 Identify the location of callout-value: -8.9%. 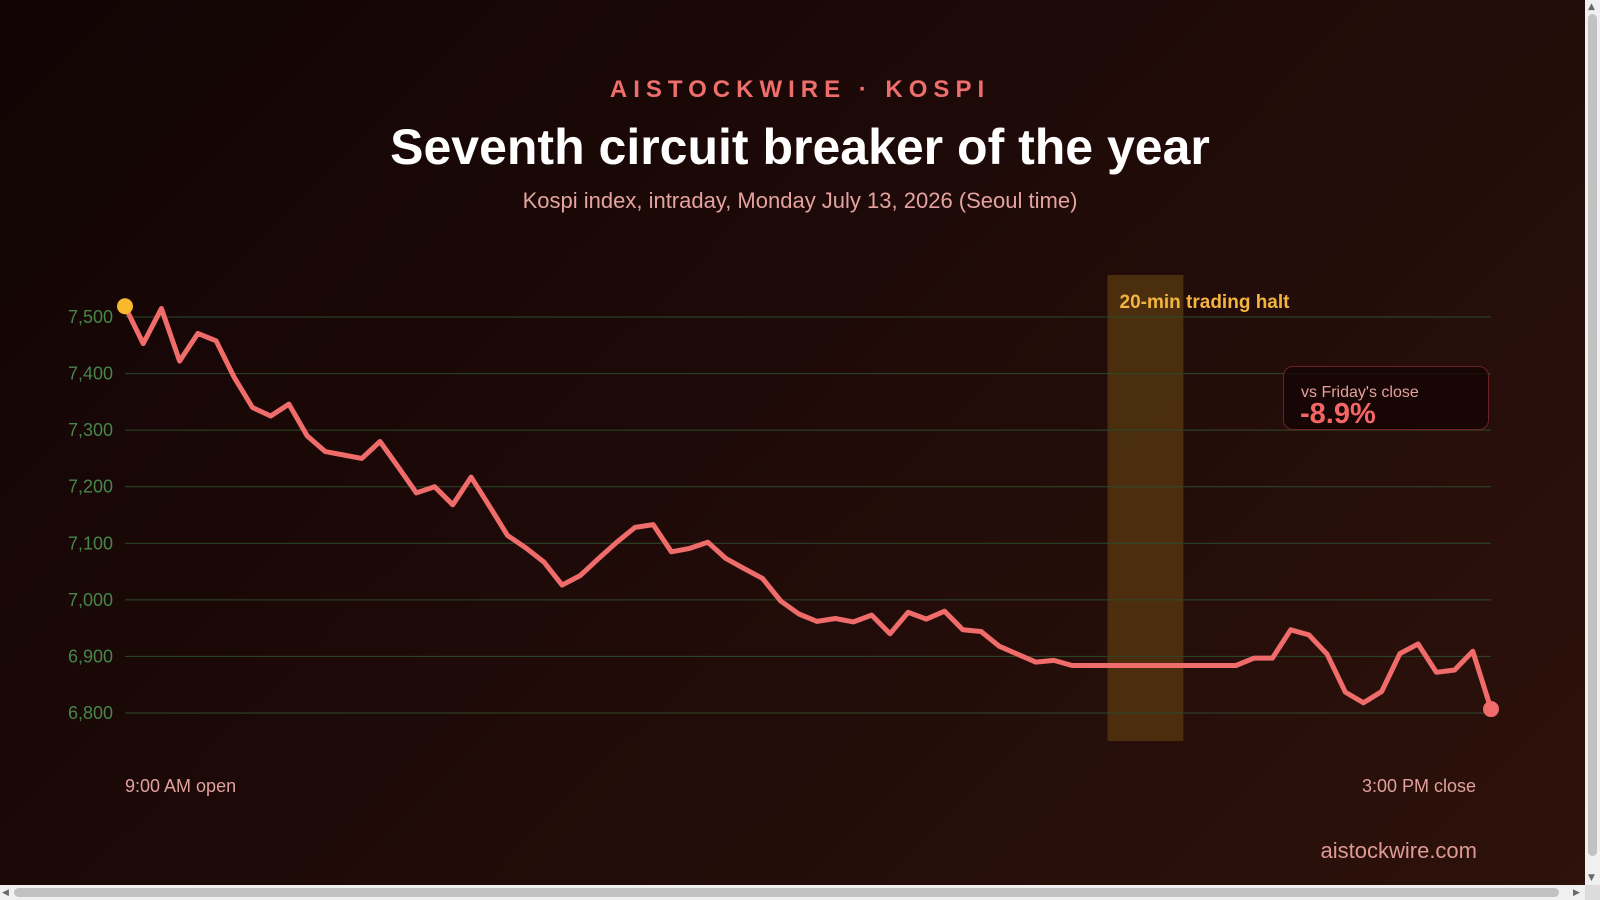
(1338, 414).